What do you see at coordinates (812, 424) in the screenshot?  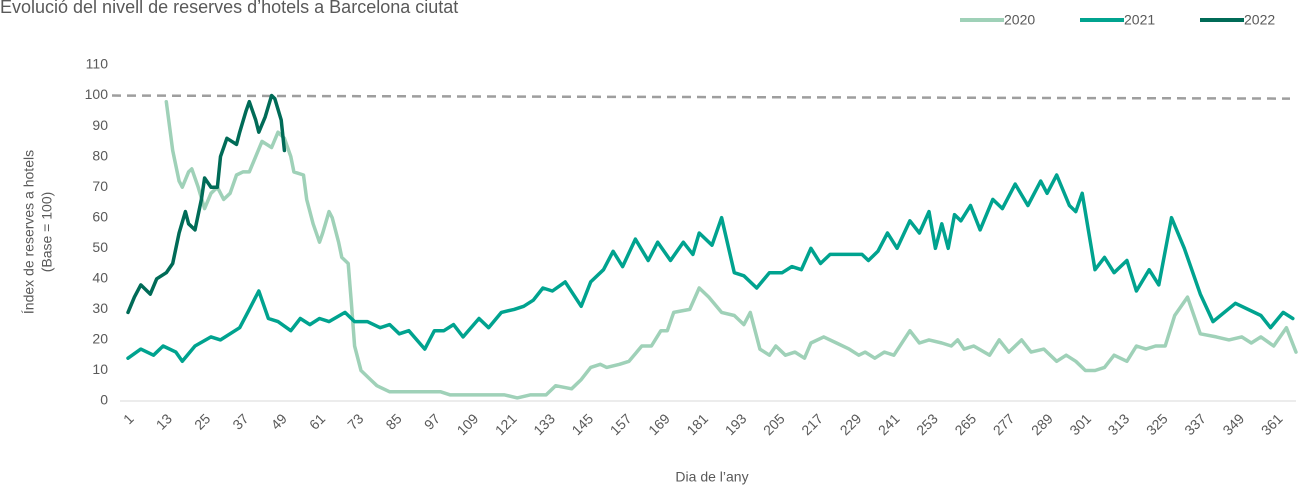 I see `x-tick-label: 217` at bounding box center [812, 424].